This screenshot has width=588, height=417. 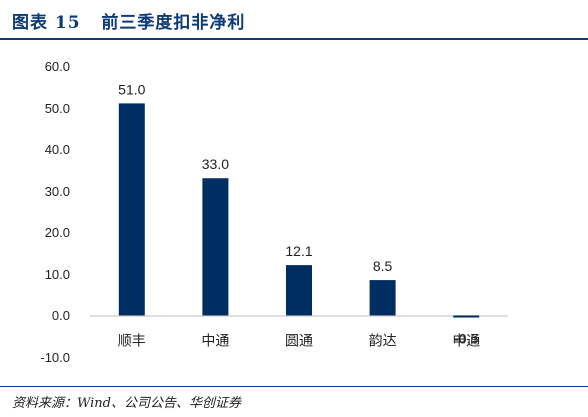 I want to click on x-axis: 顺丰 中通 圆通 韵达 申通, so click(x=299, y=341).